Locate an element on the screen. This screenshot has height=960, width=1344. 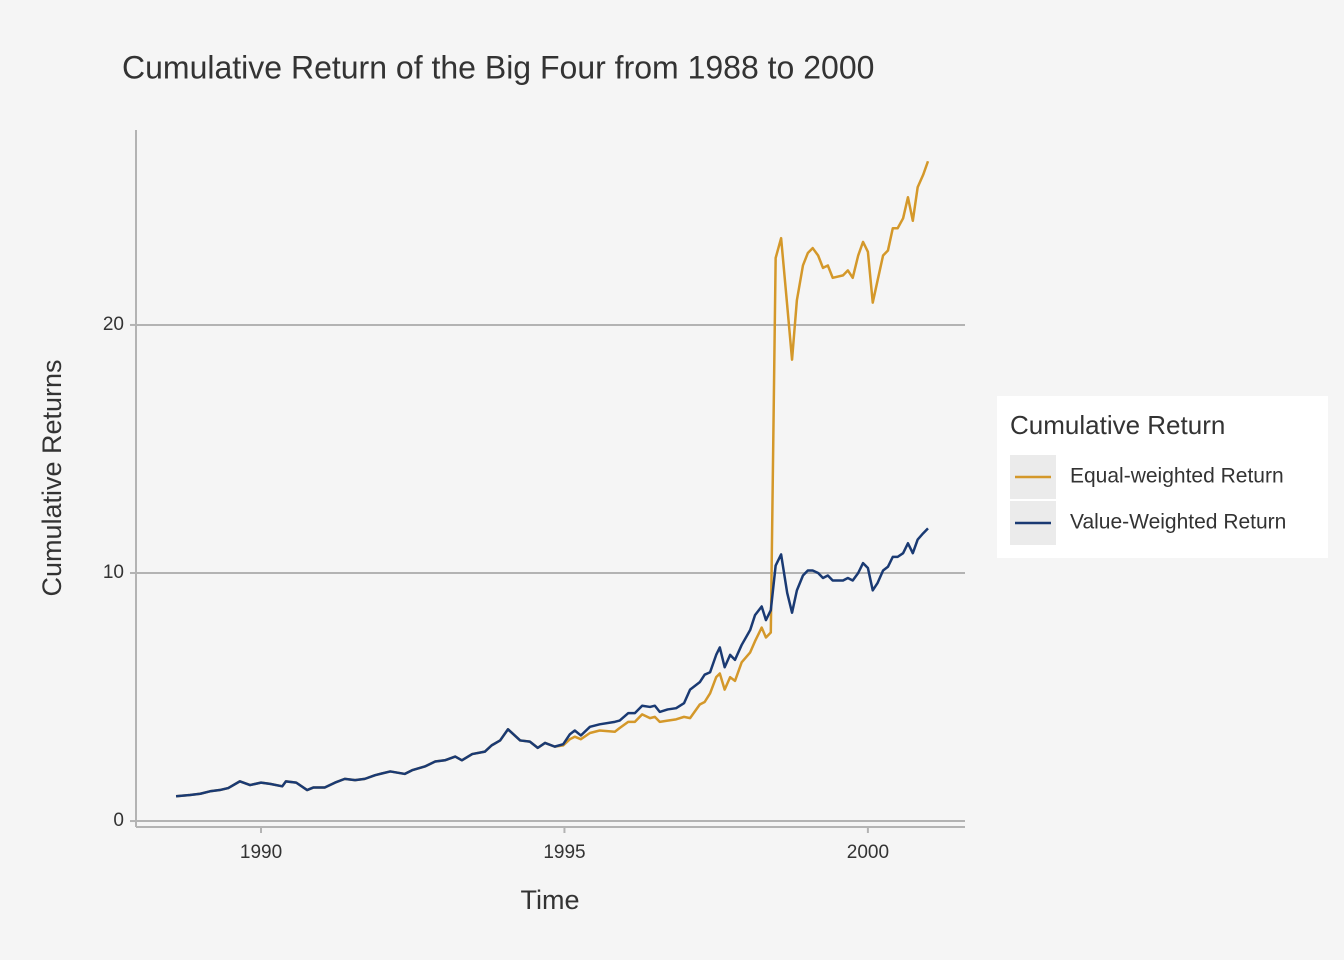
x-tick-label: 2000 is located at coordinates (868, 852).